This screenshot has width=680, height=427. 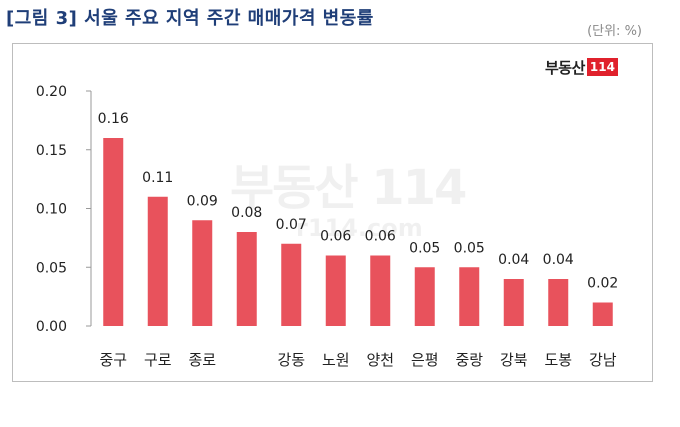 What do you see at coordinates (614, 31) in the screenshot?
I see `unit-label: (단위: %)` at bounding box center [614, 31].